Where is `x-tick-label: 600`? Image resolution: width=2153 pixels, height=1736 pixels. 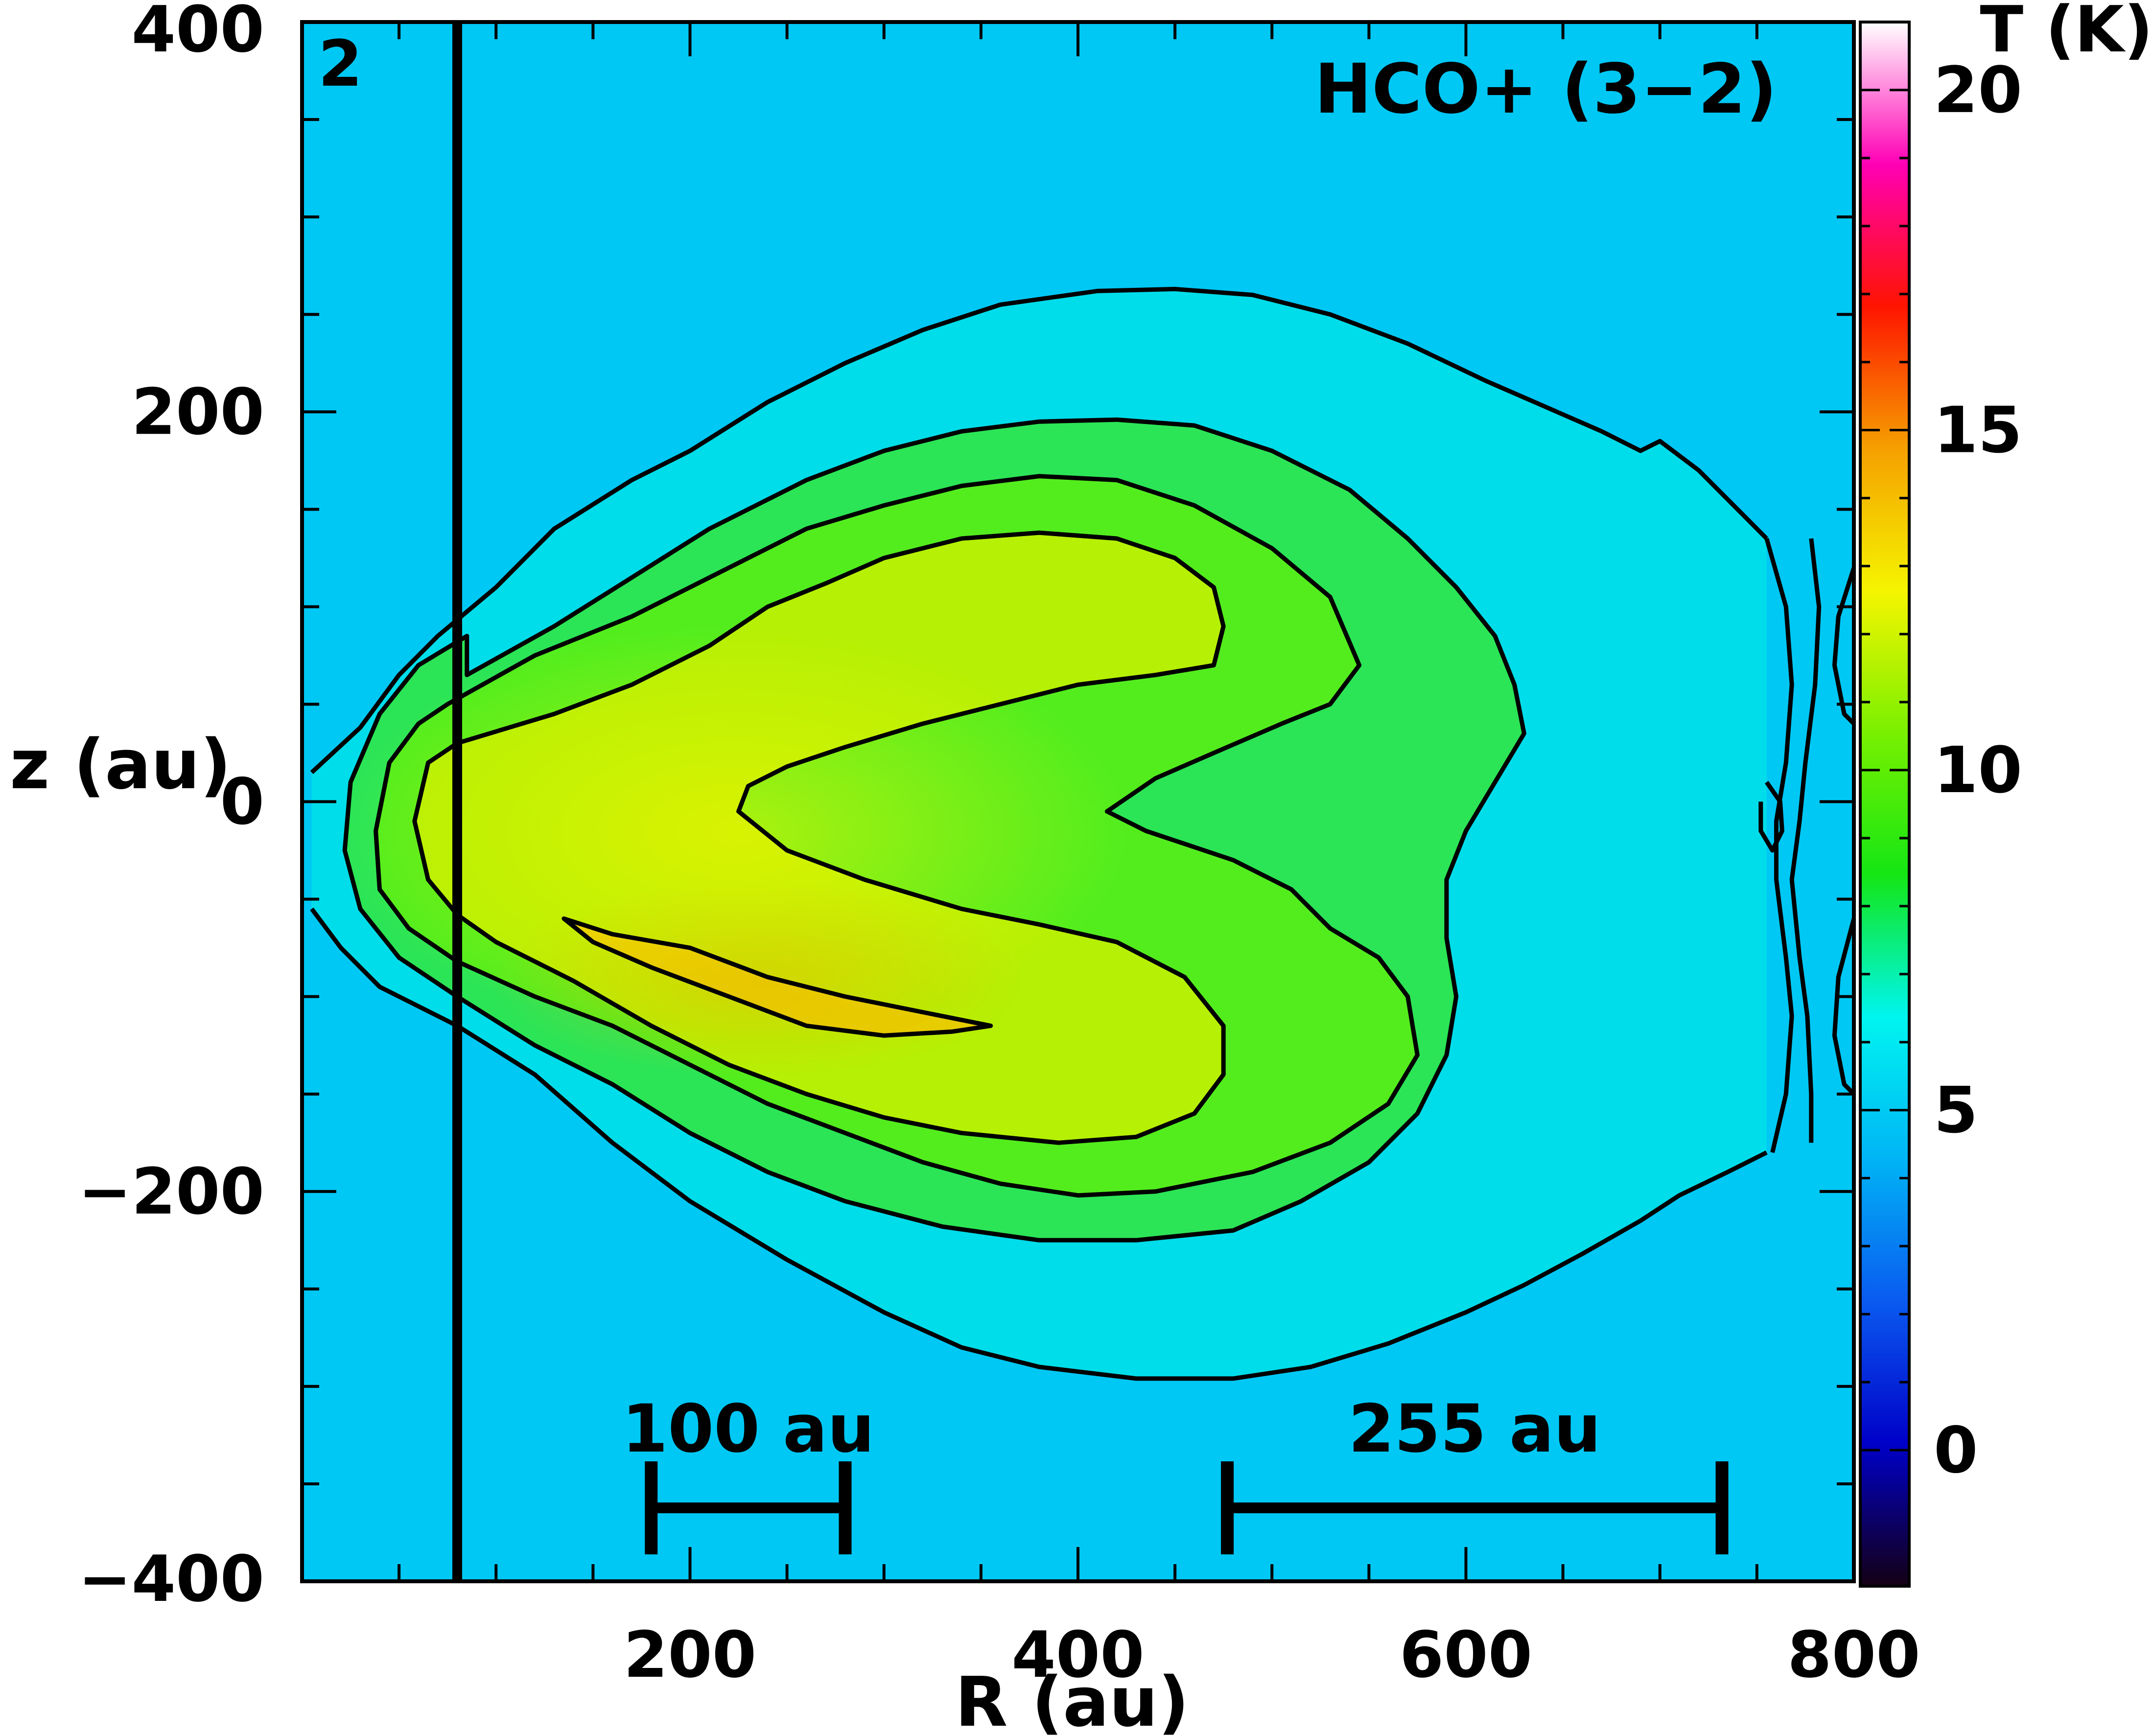 x-tick-label: 600 is located at coordinates (1466, 1655).